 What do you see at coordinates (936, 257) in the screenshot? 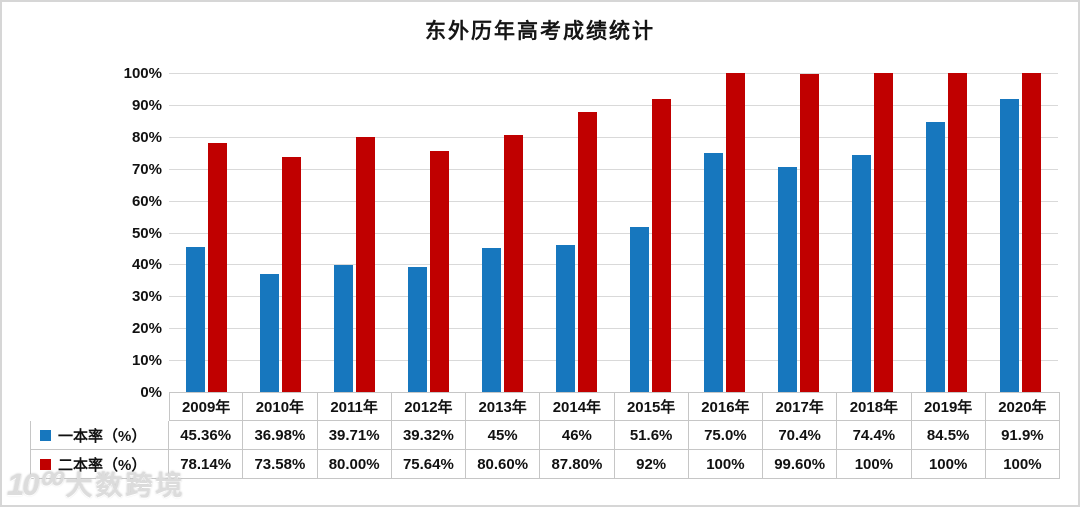
I see `bar-series1-2019年` at bounding box center [936, 257].